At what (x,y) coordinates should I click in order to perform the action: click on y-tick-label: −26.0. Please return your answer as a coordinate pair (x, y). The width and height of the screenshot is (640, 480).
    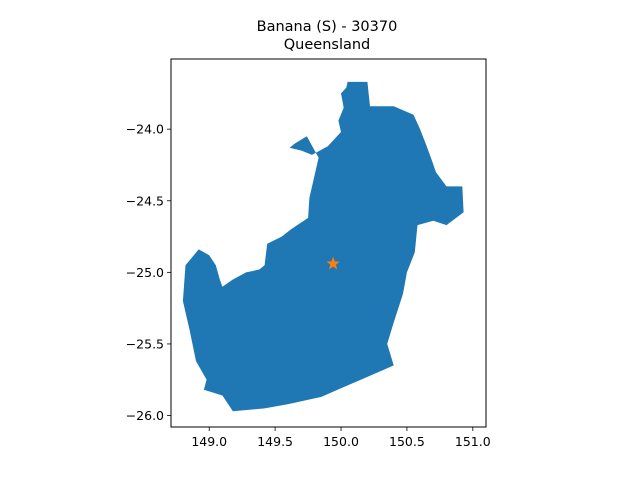
    Looking at the image, I should click on (145, 415).